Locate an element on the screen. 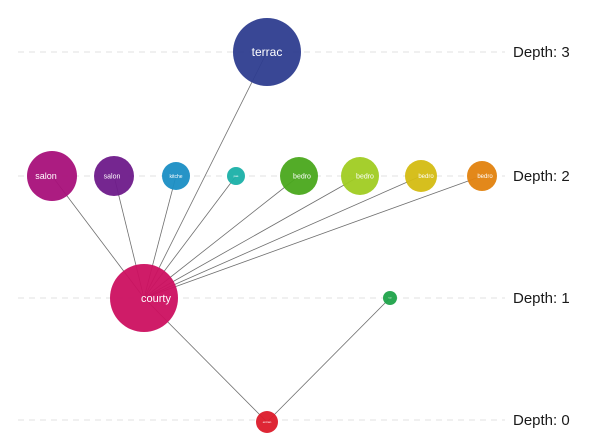 This screenshot has width=599, height=442. node-label-salon-1: salon is located at coordinates (46, 176).